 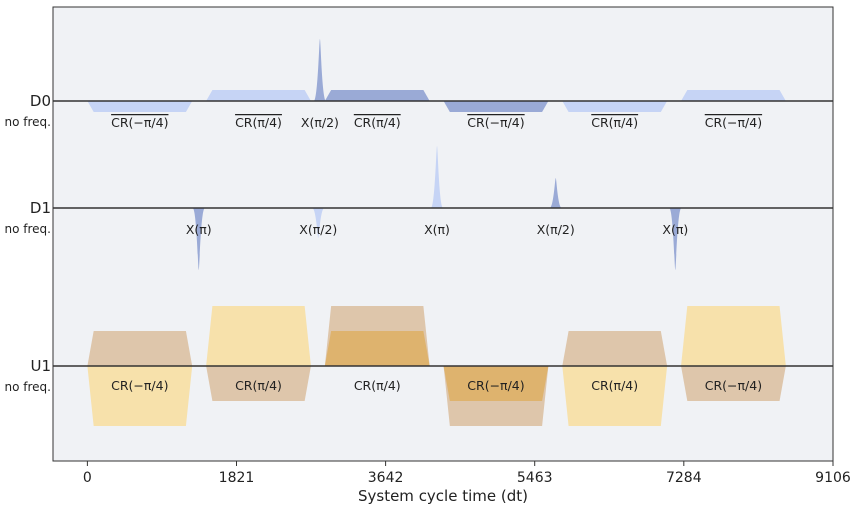 What do you see at coordinates (139, 385) in the screenshot?
I see `pulse-label-u1-12: CR(−π/4)` at bounding box center [139, 385].